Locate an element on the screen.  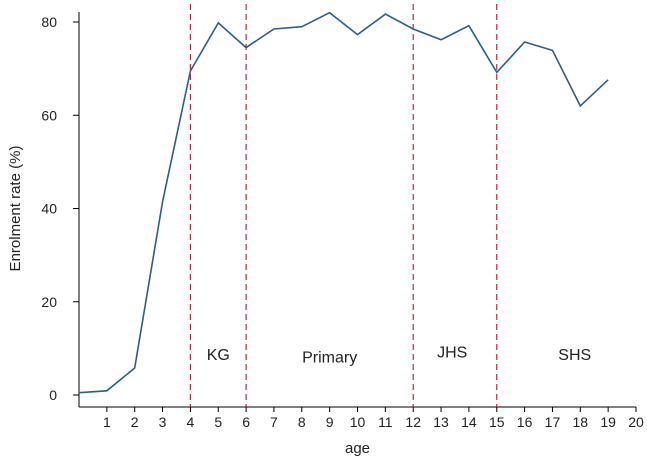
x-tick-label: 1 is located at coordinates (107, 422).